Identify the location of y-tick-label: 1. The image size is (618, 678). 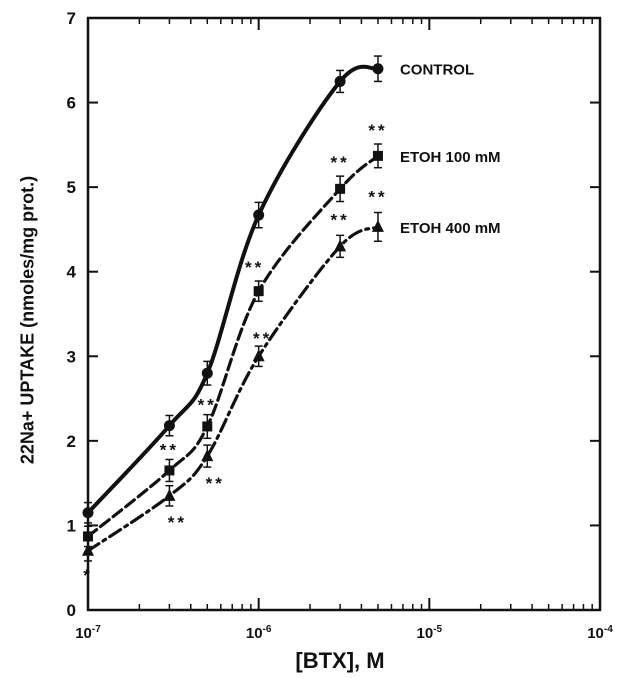
(71, 525).